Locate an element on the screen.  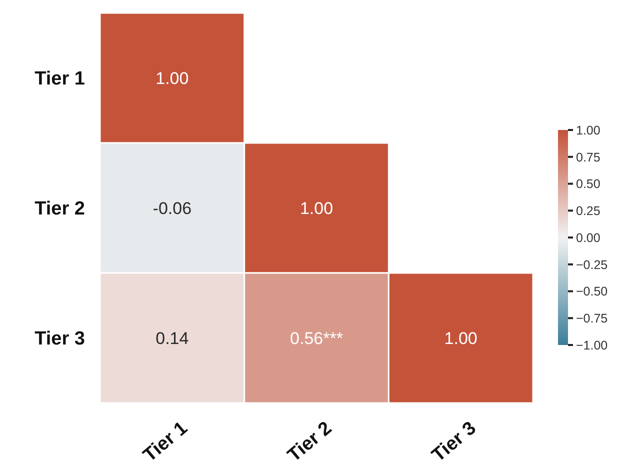
color-bar-label: 0.75 is located at coordinates (588, 157).